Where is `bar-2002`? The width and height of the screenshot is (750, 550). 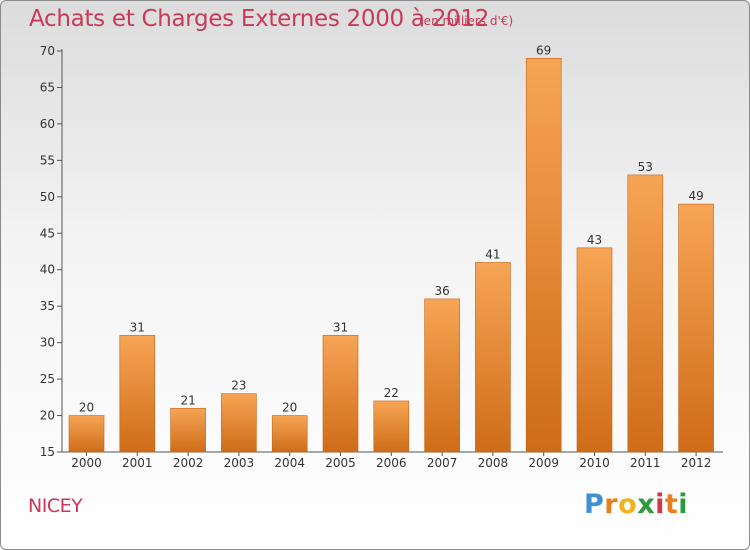 bar-2002 is located at coordinates (188, 430).